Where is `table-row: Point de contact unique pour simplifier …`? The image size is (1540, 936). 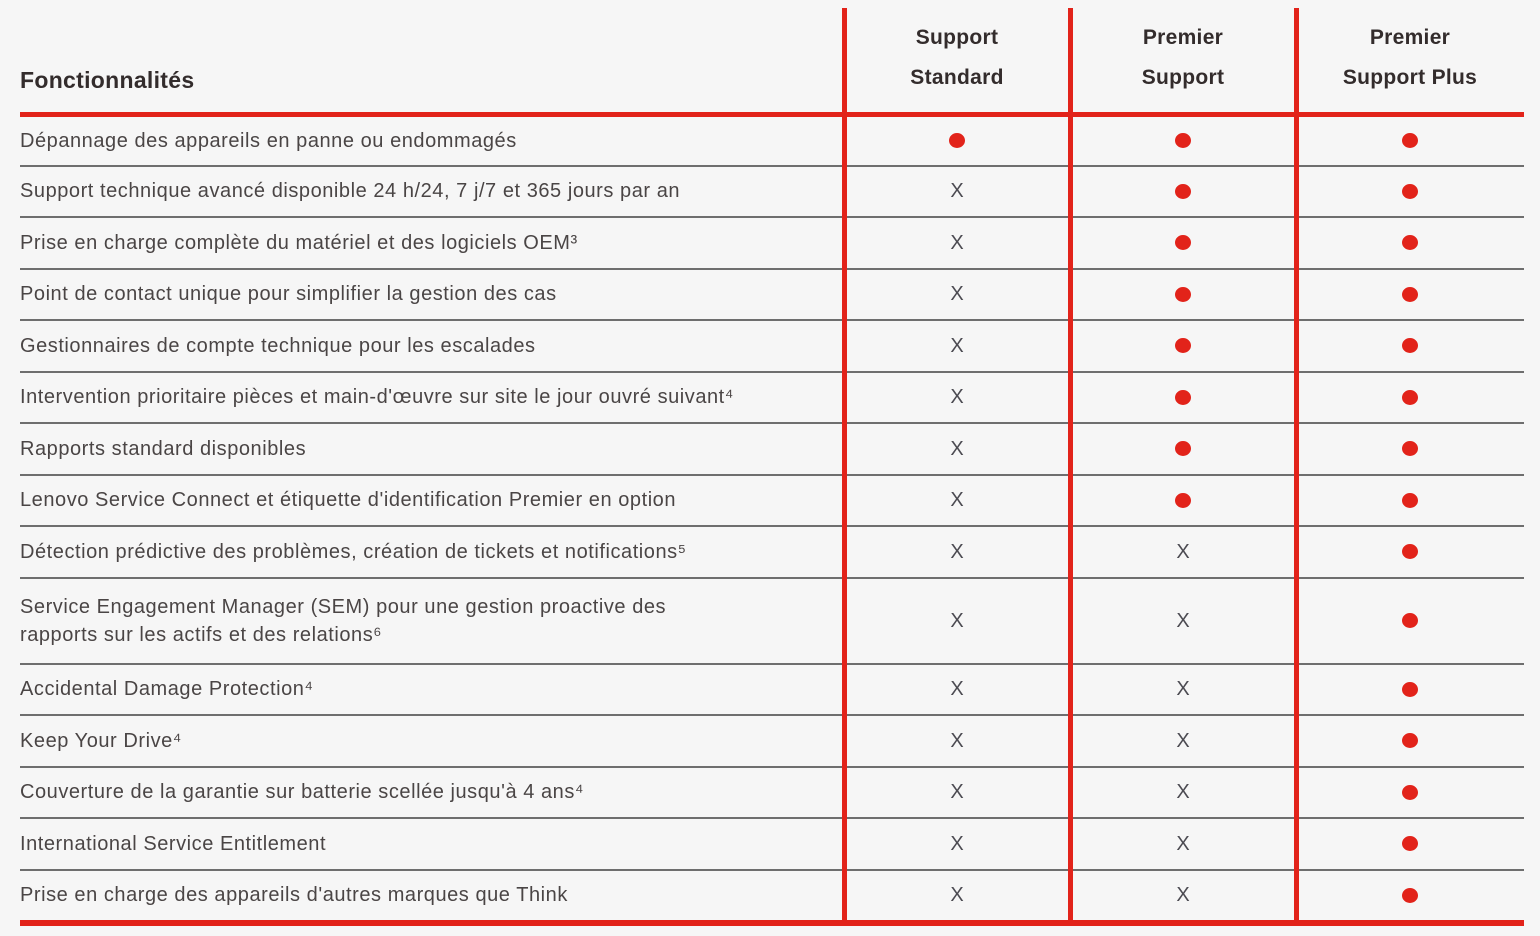 table-row: Point de contact unique pour simplifier … is located at coordinates (772, 293).